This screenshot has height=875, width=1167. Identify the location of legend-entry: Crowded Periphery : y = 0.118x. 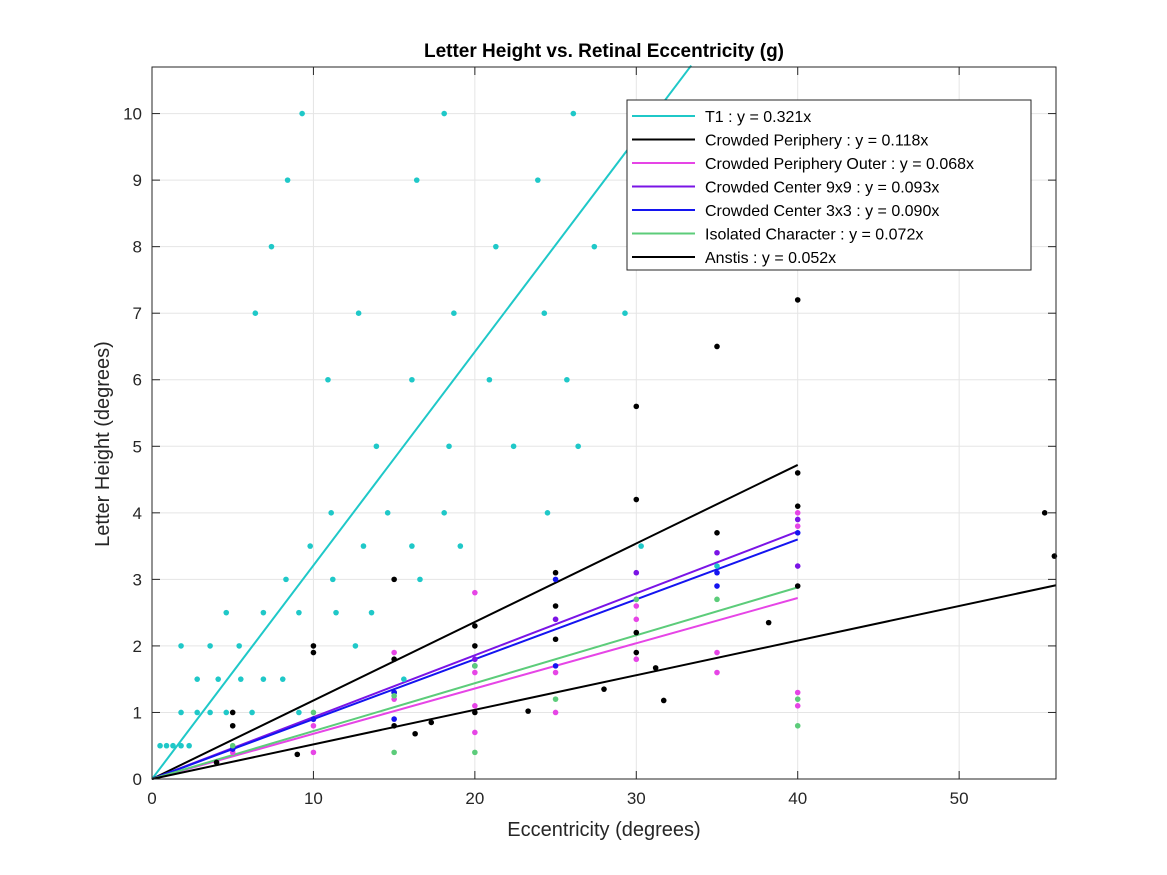
(780, 141).